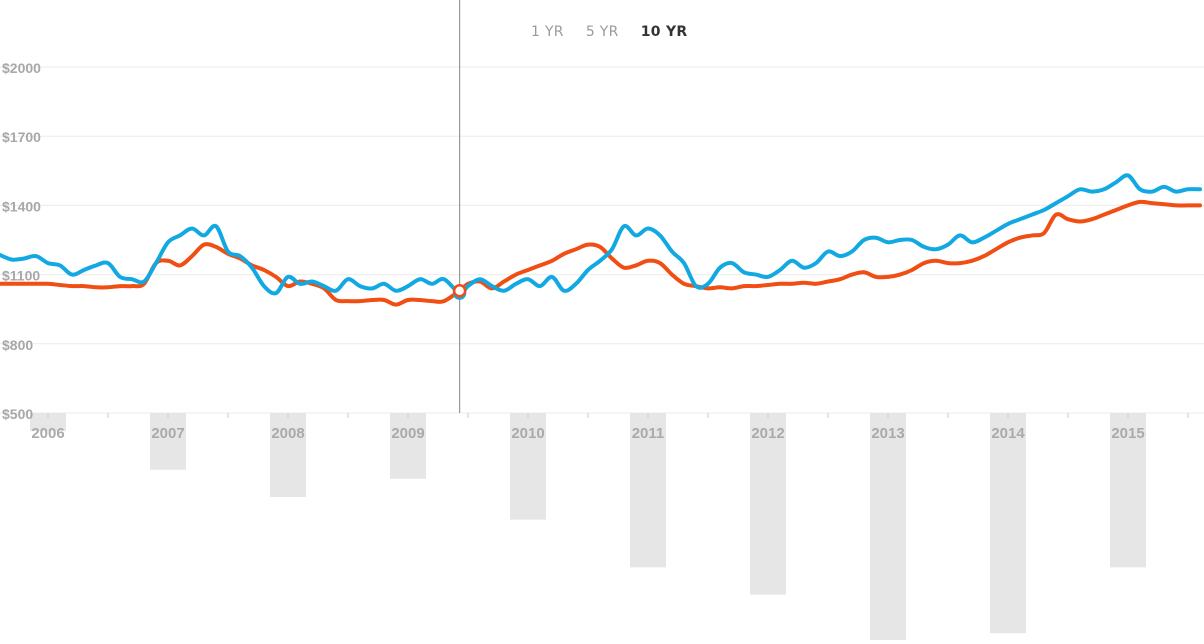 This screenshot has width=1204, height=644. What do you see at coordinates (602, 32) in the screenshot?
I see `range-5yr-tab: 5 YR` at bounding box center [602, 32].